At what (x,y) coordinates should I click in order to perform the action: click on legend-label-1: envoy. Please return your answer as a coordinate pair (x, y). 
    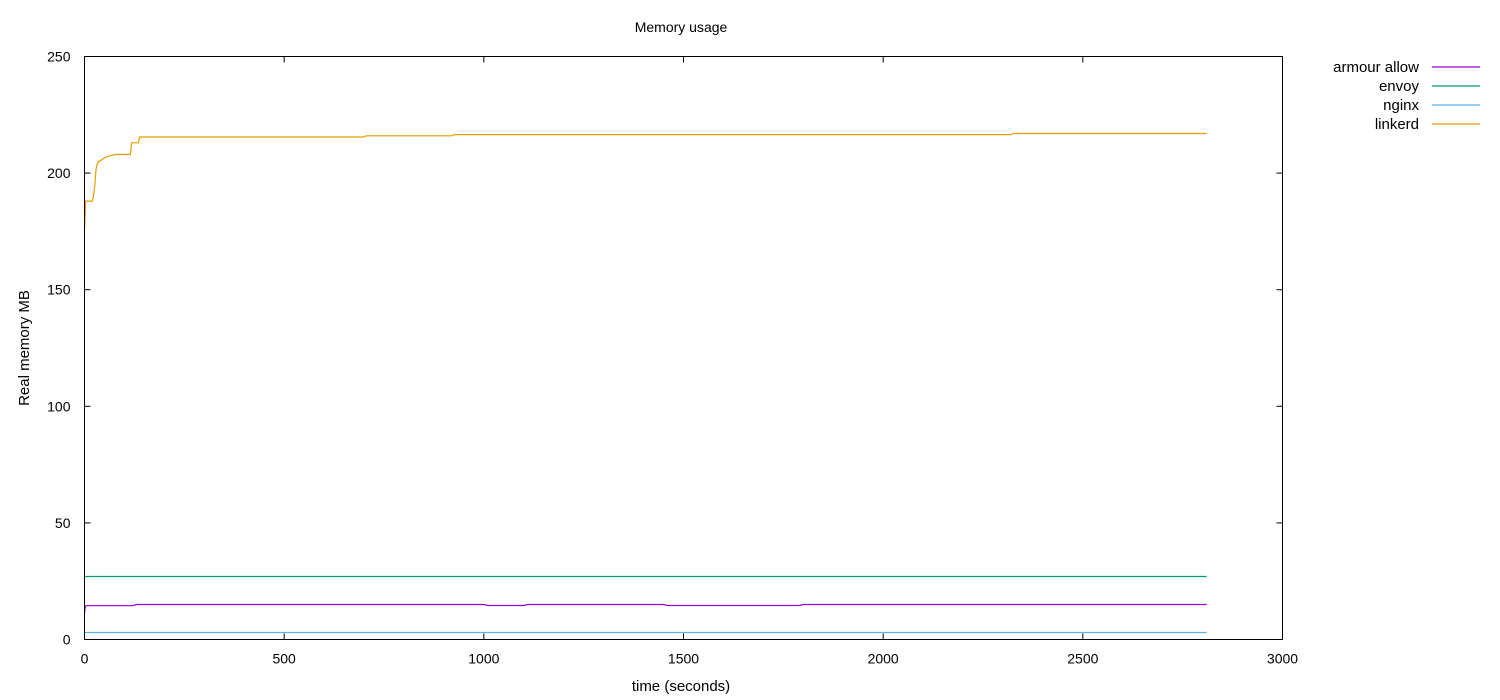
    Looking at the image, I should click on (1399, 86).